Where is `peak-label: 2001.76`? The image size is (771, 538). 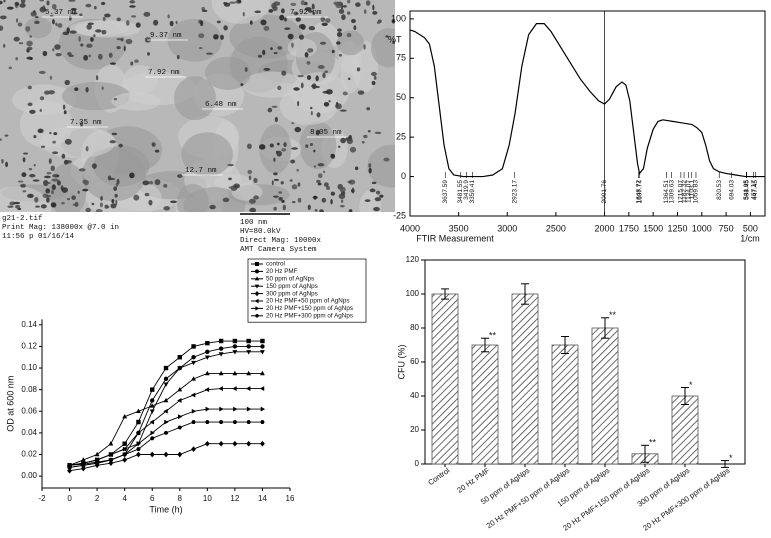
peak-label: 2001.76 is located at coordinates (604, 192).